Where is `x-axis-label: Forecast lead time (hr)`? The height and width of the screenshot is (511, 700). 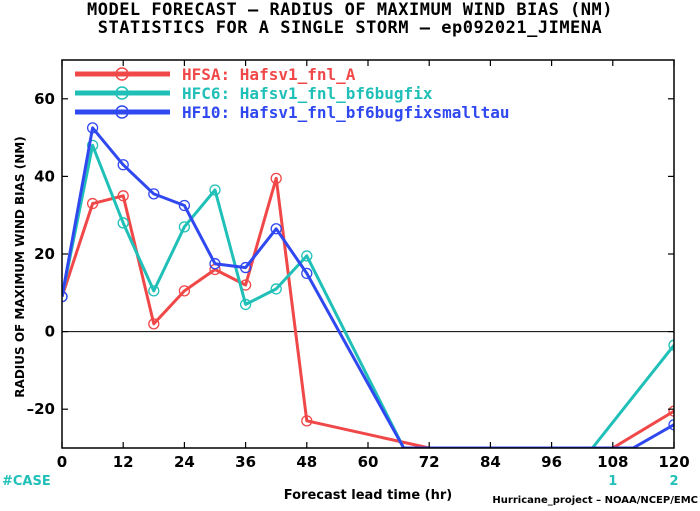 x-axis-label: Forecast lead time (hr) is located at coordinates (368, 495).